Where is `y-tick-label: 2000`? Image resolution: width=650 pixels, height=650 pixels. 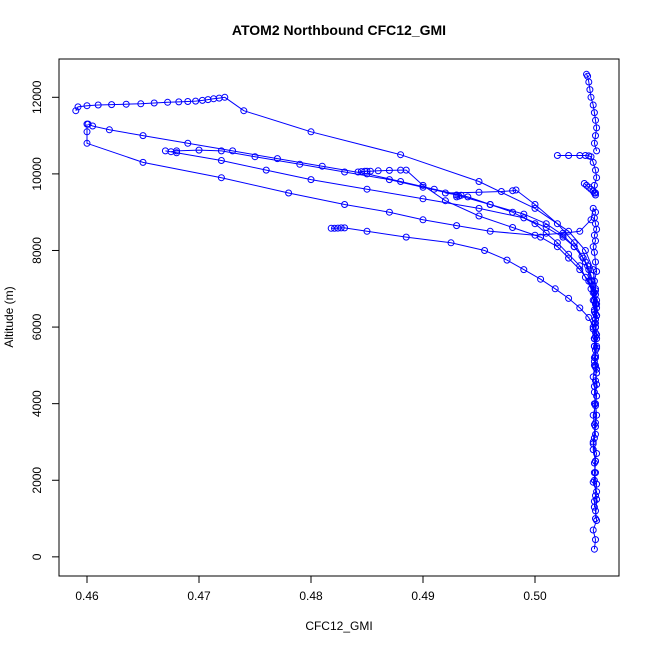 y-tick-label: 2000 is located at coordinates (37, 480).